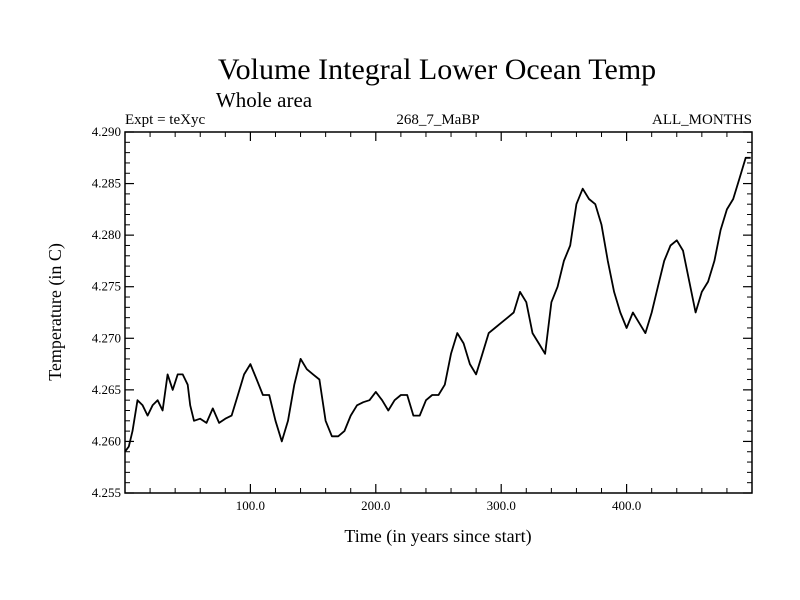  What do you see at coordinates (264, 100) in the screenshot?
I see `chart-subtitle: Whole area` at bounding box center [264, 100].